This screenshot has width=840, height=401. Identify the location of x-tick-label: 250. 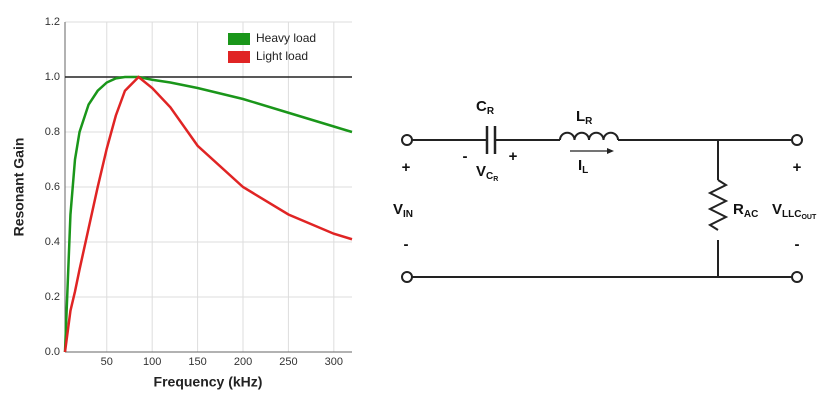
(288, 362).